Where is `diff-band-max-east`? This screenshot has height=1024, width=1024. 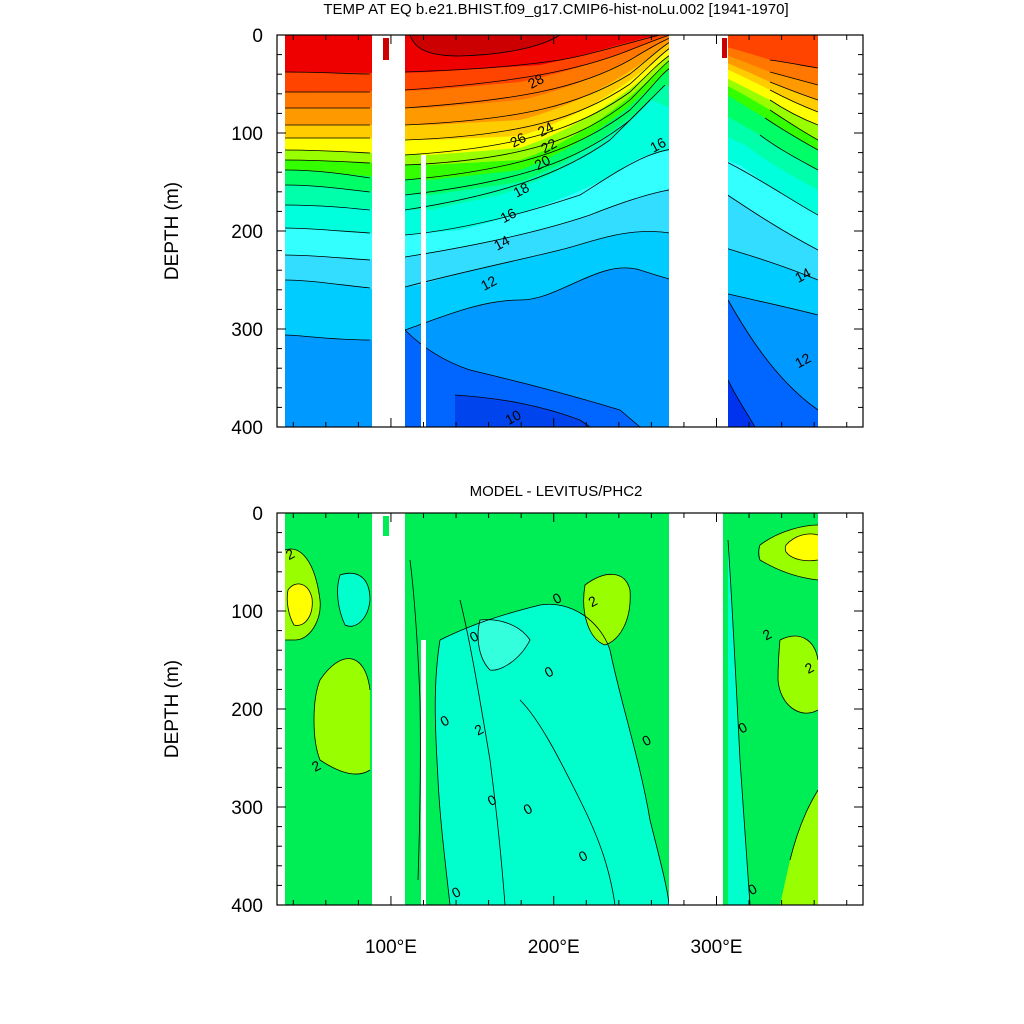 diff-band-max-east is located at coordinates (802, 547).